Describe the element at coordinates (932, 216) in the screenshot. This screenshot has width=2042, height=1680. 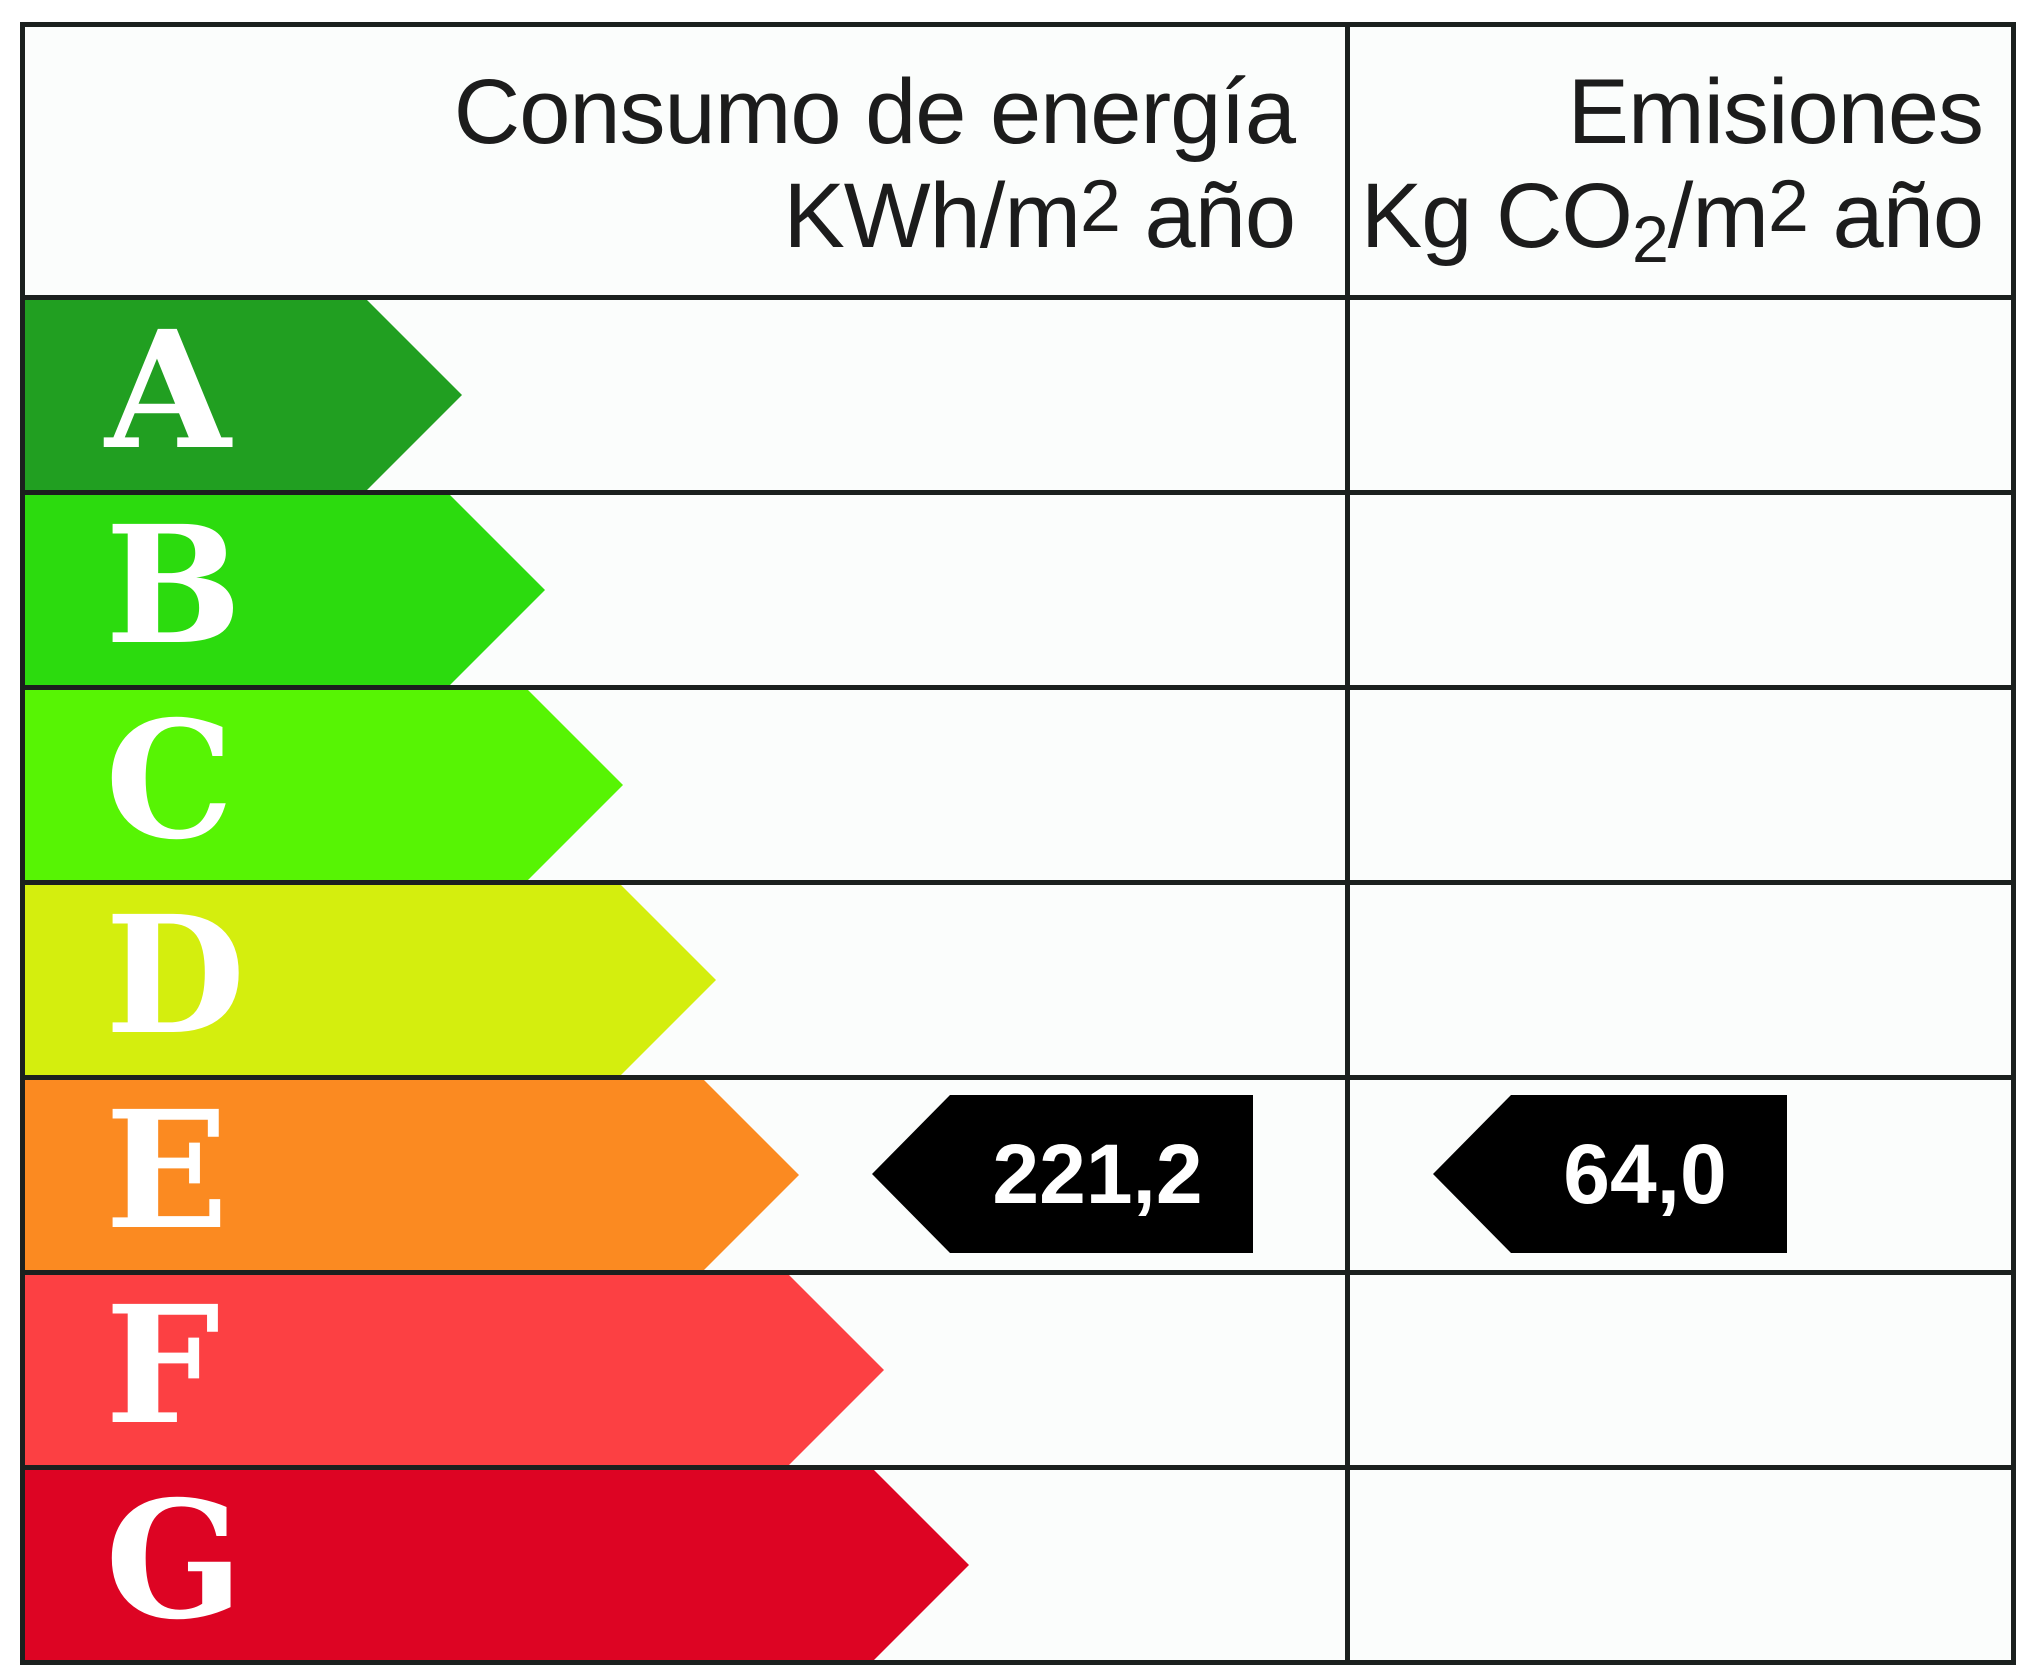
I see `energy-unit-prefix: KWh/m` at that location.